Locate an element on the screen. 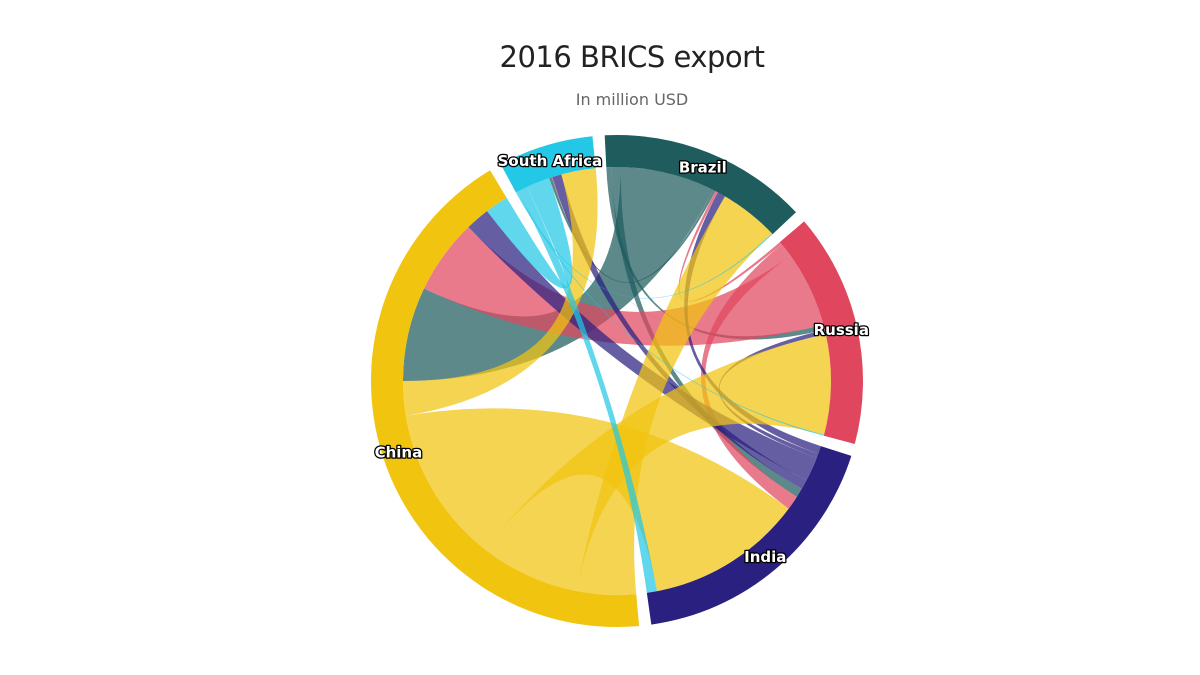 The width and height of the screenshot is (1200, 675). node-label-india: India is located at coordinates (765, 557).